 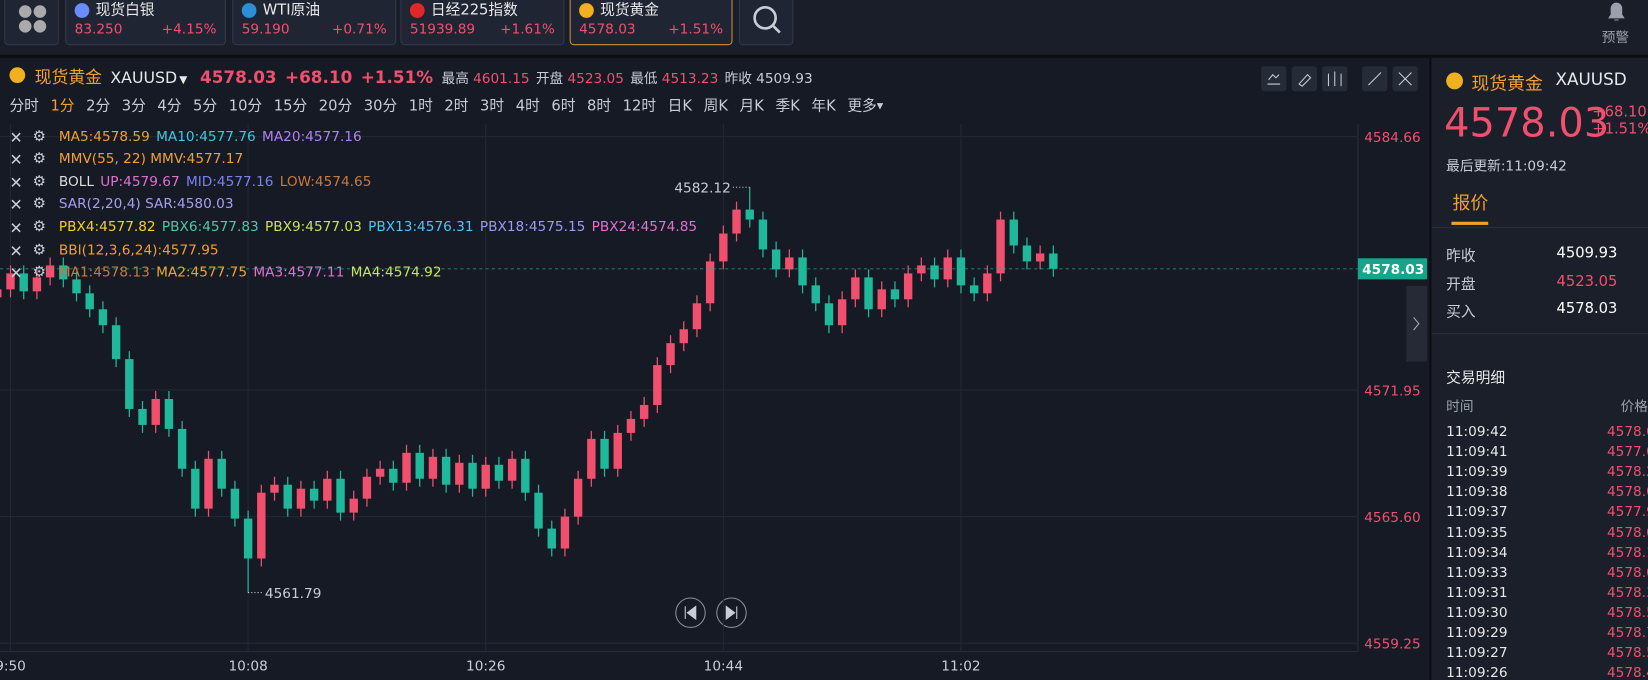 What do you see at coordinates (723, 667) in the screenshot?
I see `x-tick-label: 10:44` at bounding box center [723, 667].